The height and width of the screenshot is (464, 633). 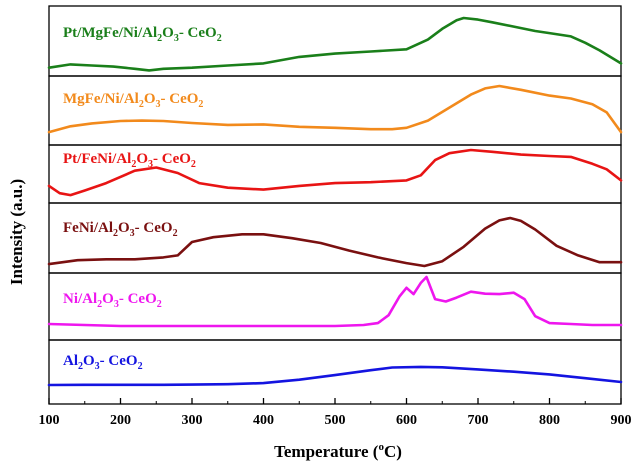 I want to click on x-tick-label-800: 800, so click(x=549, y=420).